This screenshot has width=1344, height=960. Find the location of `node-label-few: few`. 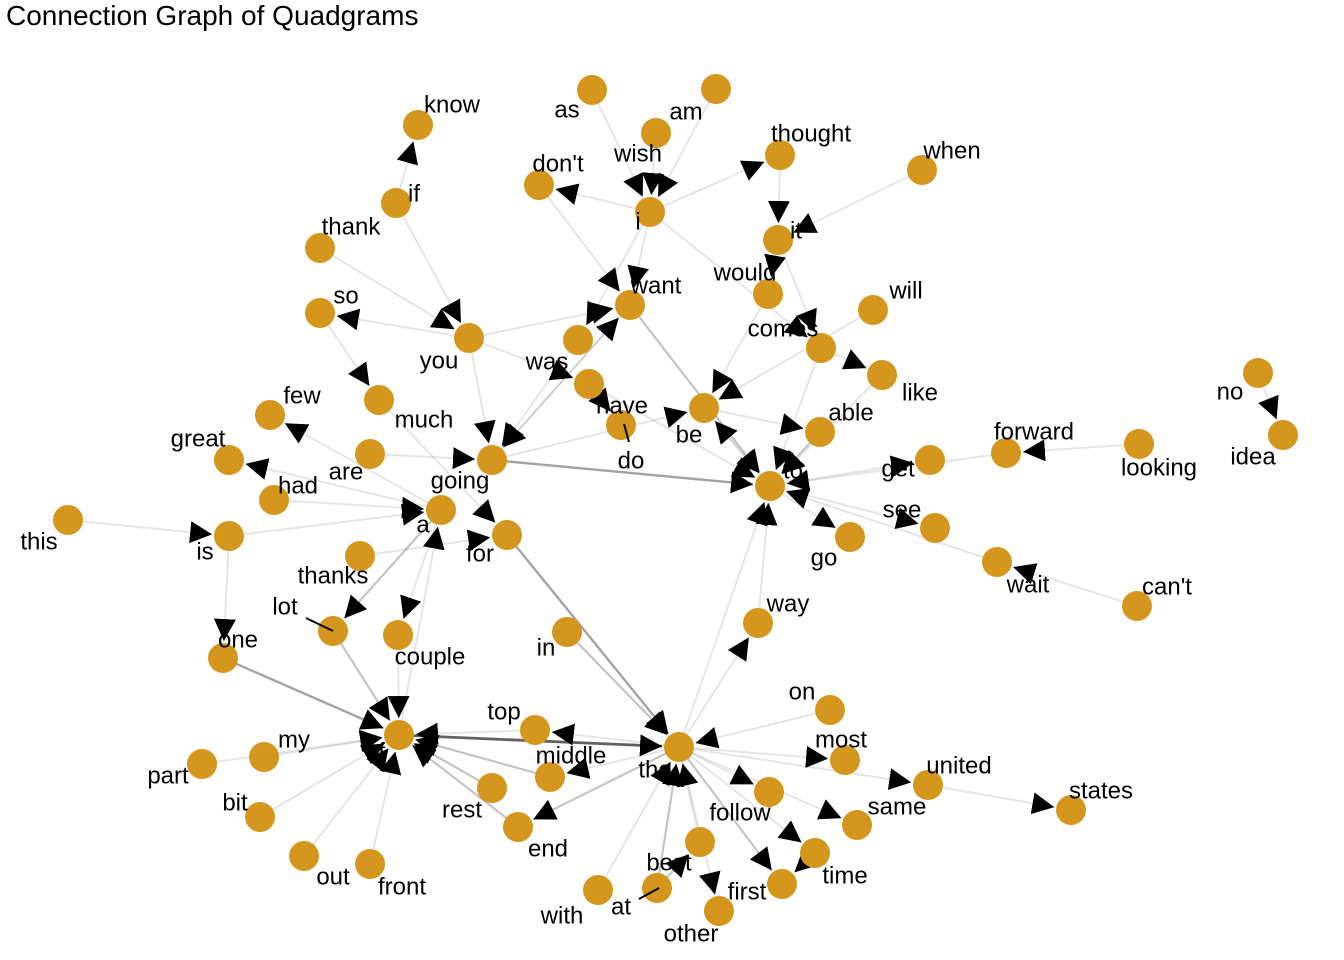

node-label-few: few is located at coordinates (302, 395).